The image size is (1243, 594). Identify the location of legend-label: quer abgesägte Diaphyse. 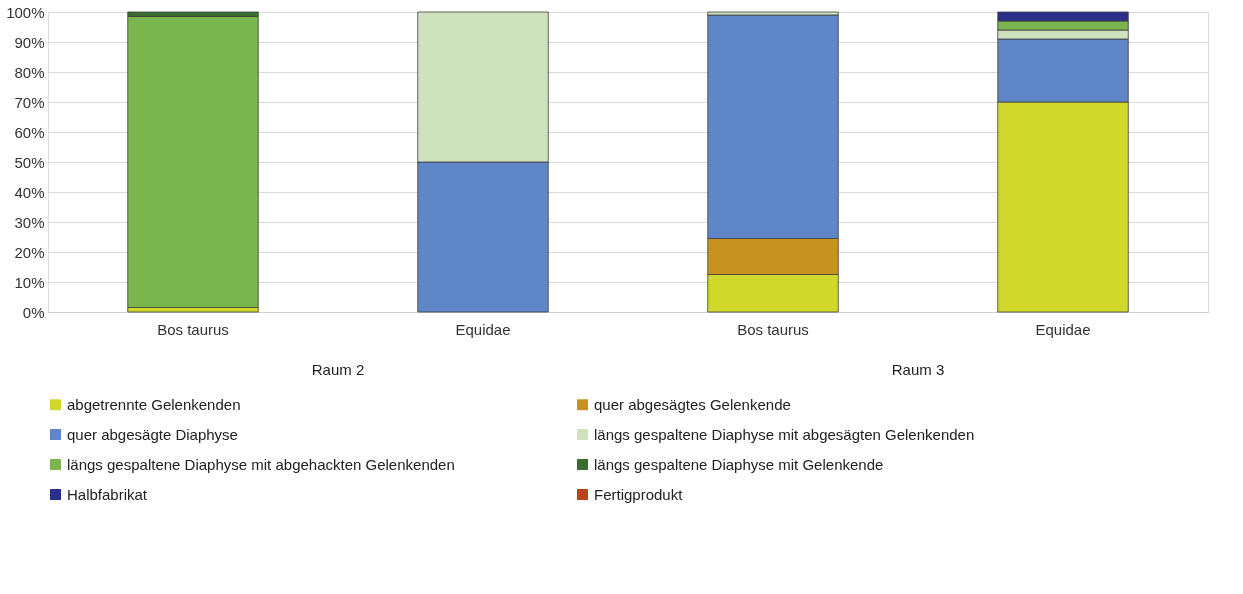
(152, 434).